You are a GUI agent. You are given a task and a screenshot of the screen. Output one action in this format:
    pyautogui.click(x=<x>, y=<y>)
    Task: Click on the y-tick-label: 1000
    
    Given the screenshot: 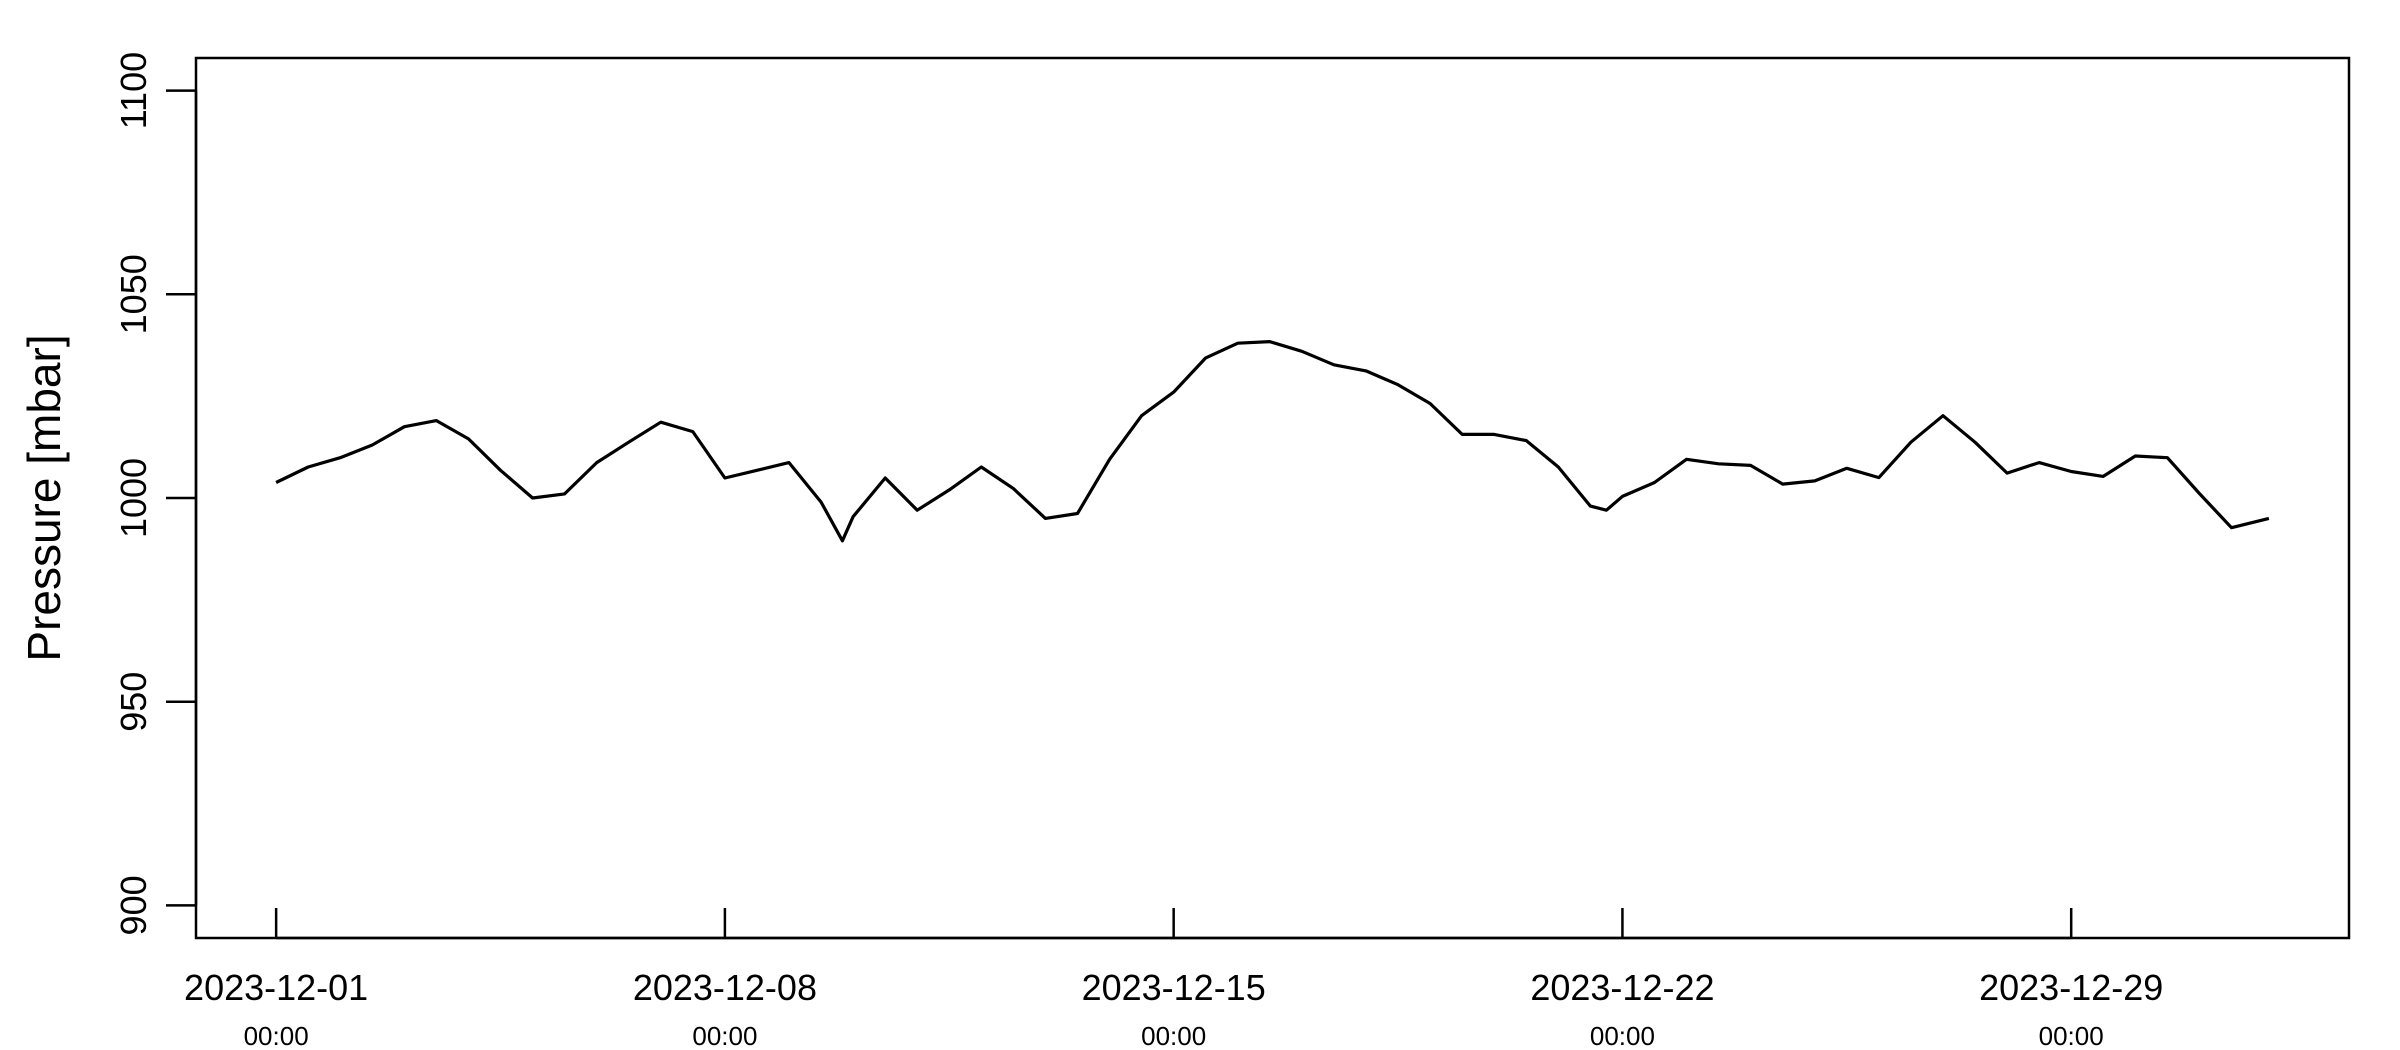 What is the action you would take?
    pyautogui.click(x=133, y=498)
    